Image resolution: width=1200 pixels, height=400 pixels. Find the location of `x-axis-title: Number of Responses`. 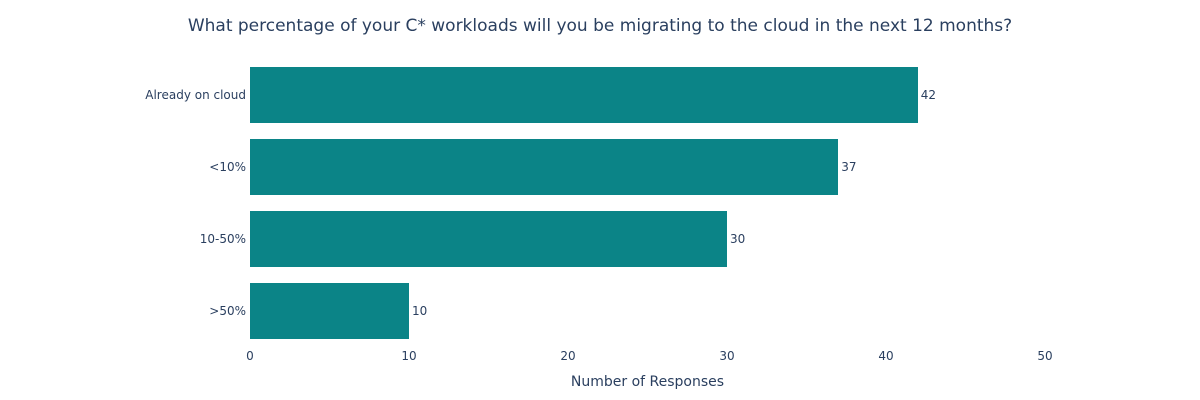

x-axis-title: Number of Responses is located at coordinates (647, 382).